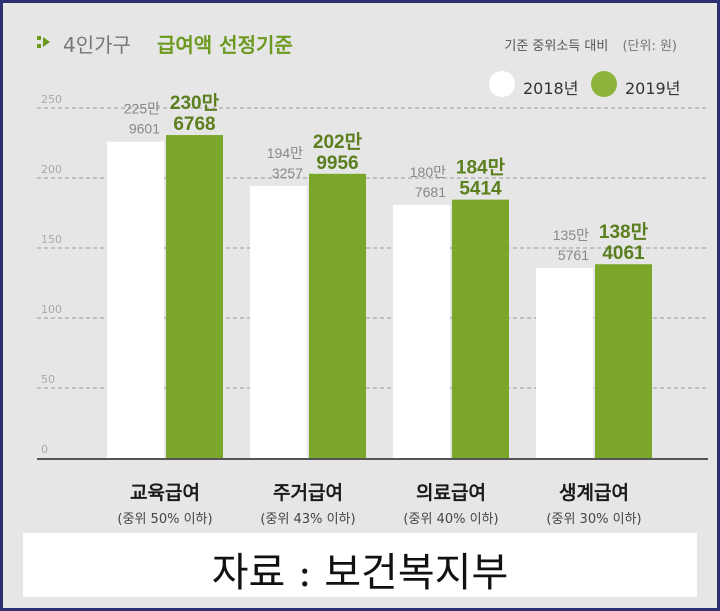 The image size is (720, 611). Describe the element at coordinates (593, 519) in the screenshot. I see `category-sublabel: (중위 30% 이하)` at that location.